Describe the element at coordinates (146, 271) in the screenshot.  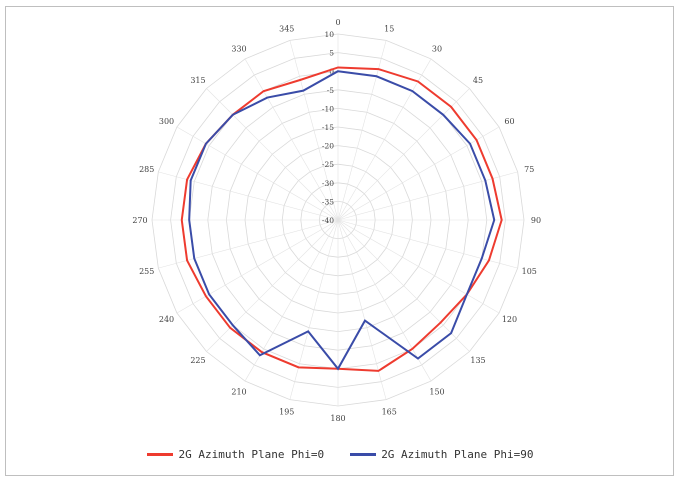
I see `angle-label-17: 255` at that location.